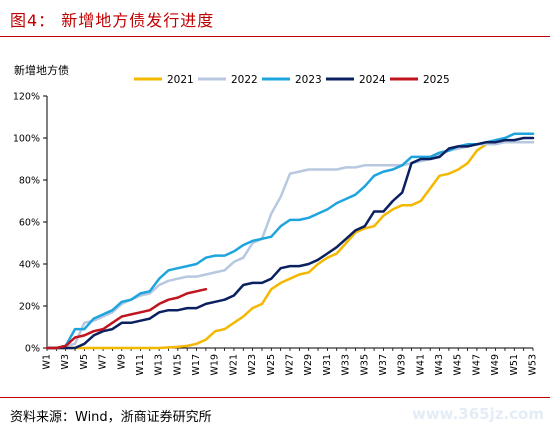  I want to click on x-tick-label: W17, so click(196, 364).